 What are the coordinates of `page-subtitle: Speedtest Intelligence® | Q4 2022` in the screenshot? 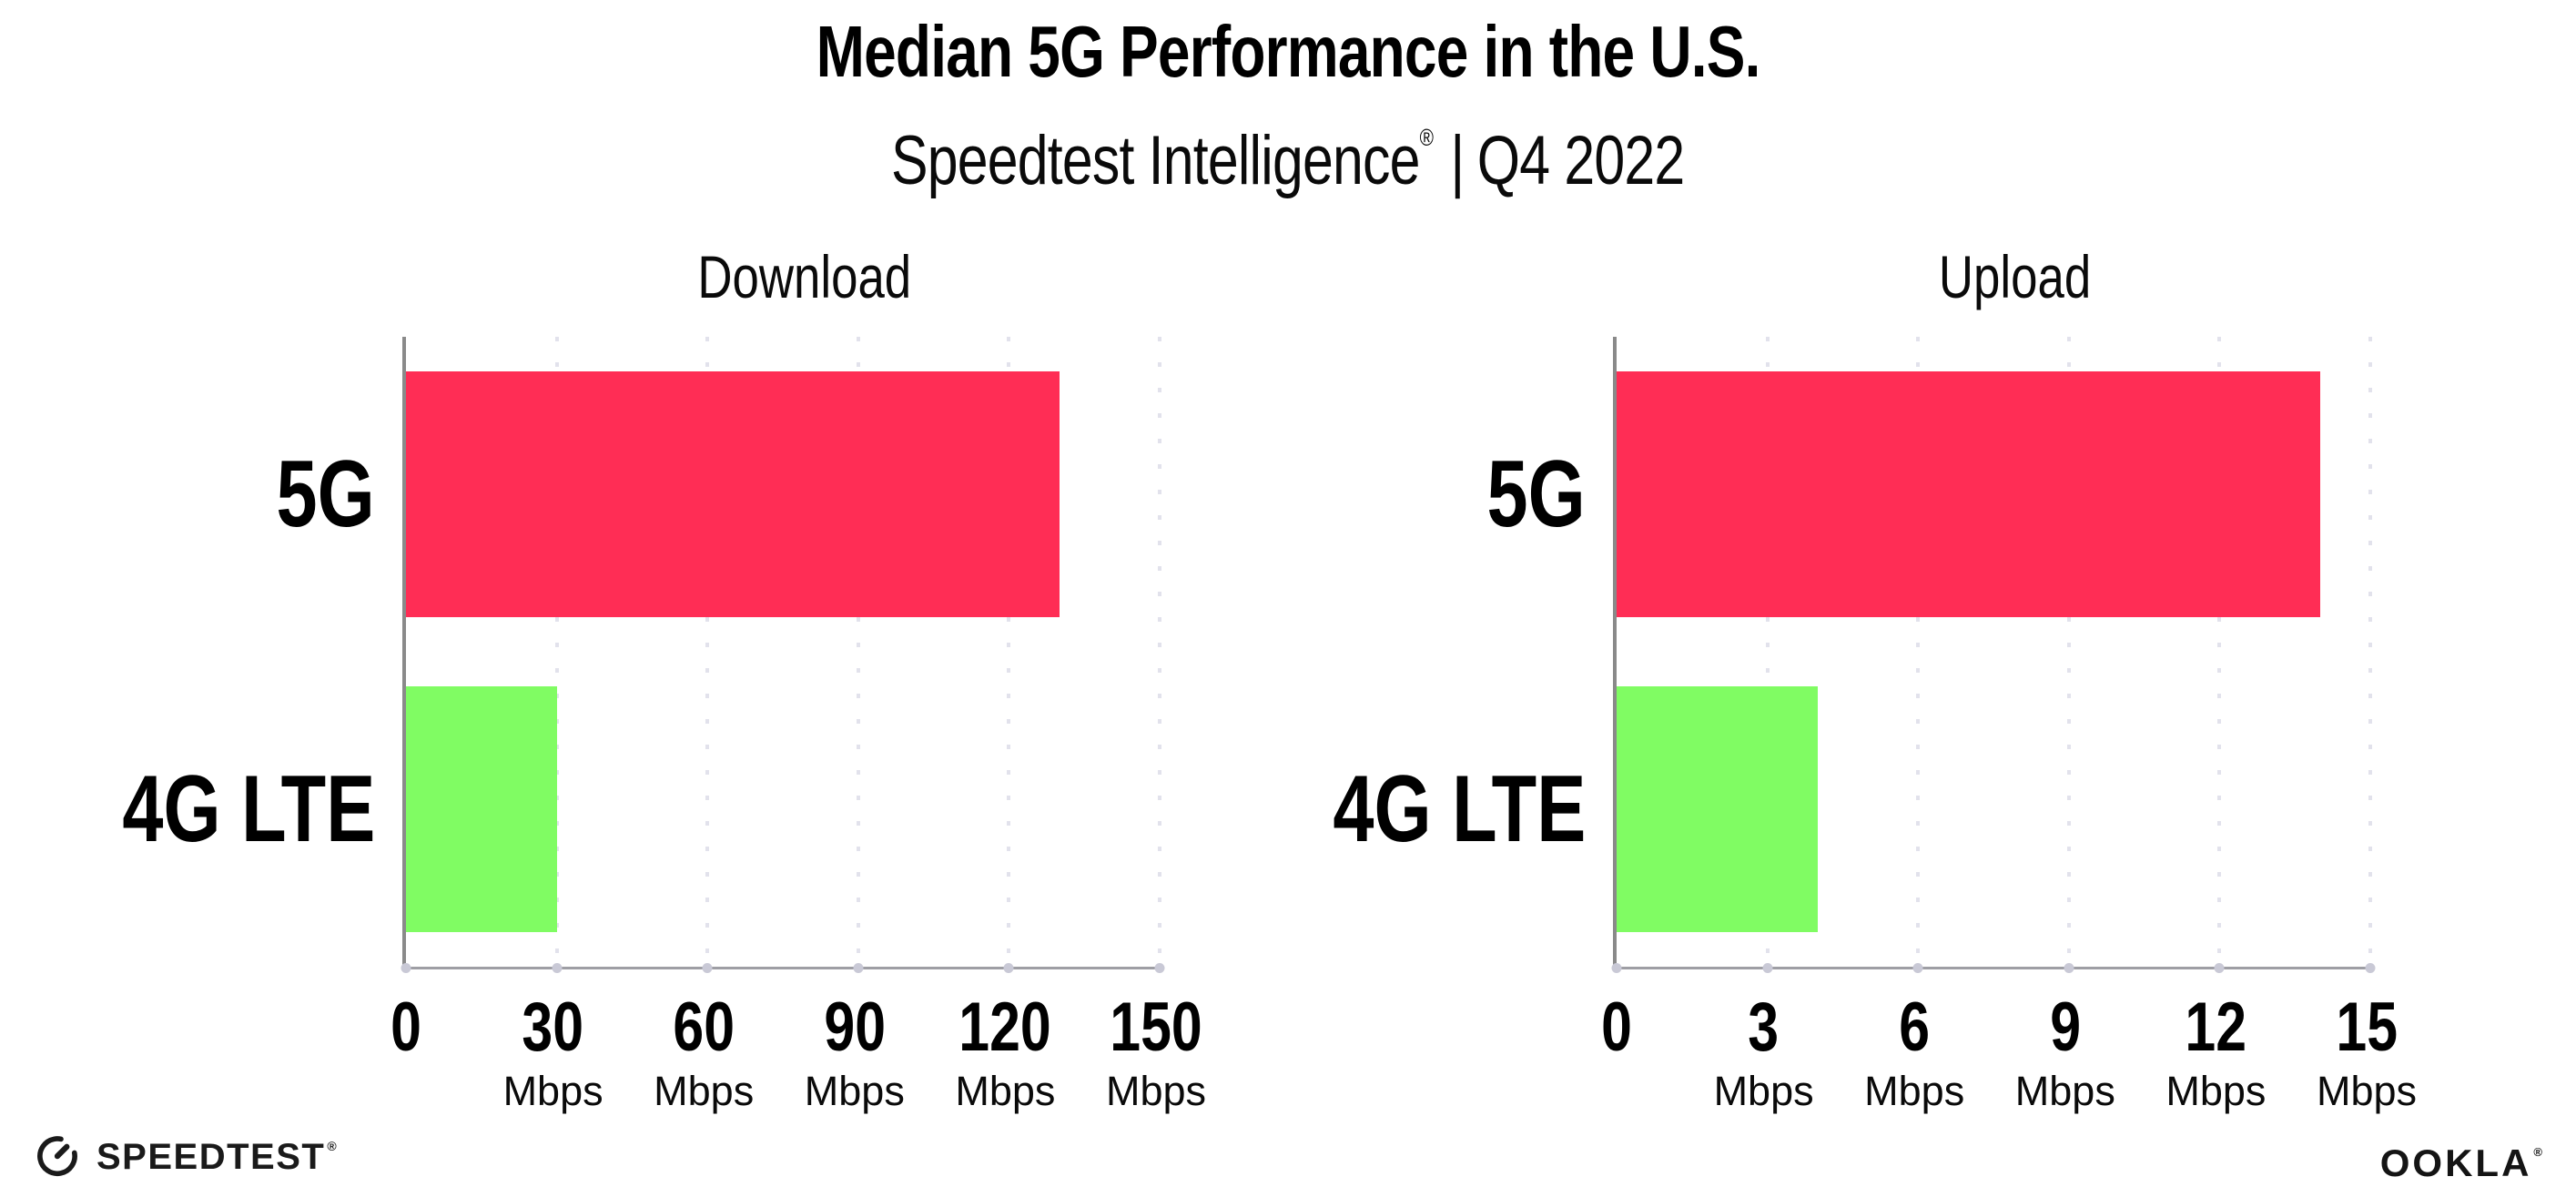 It's located at (1288, 149).